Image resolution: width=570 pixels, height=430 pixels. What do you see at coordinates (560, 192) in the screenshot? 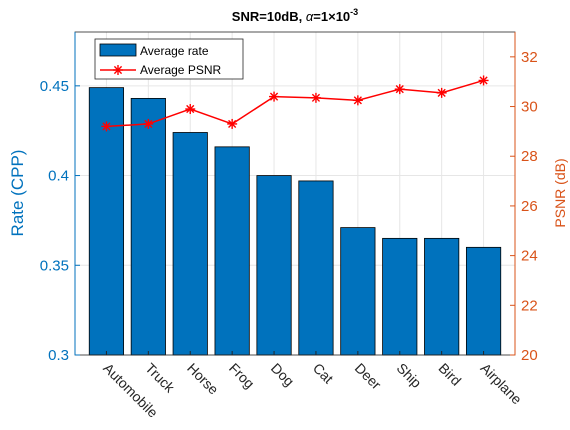
I see `y-axis-label-right: PSNR (dB)` at bounding box center [560, 192].